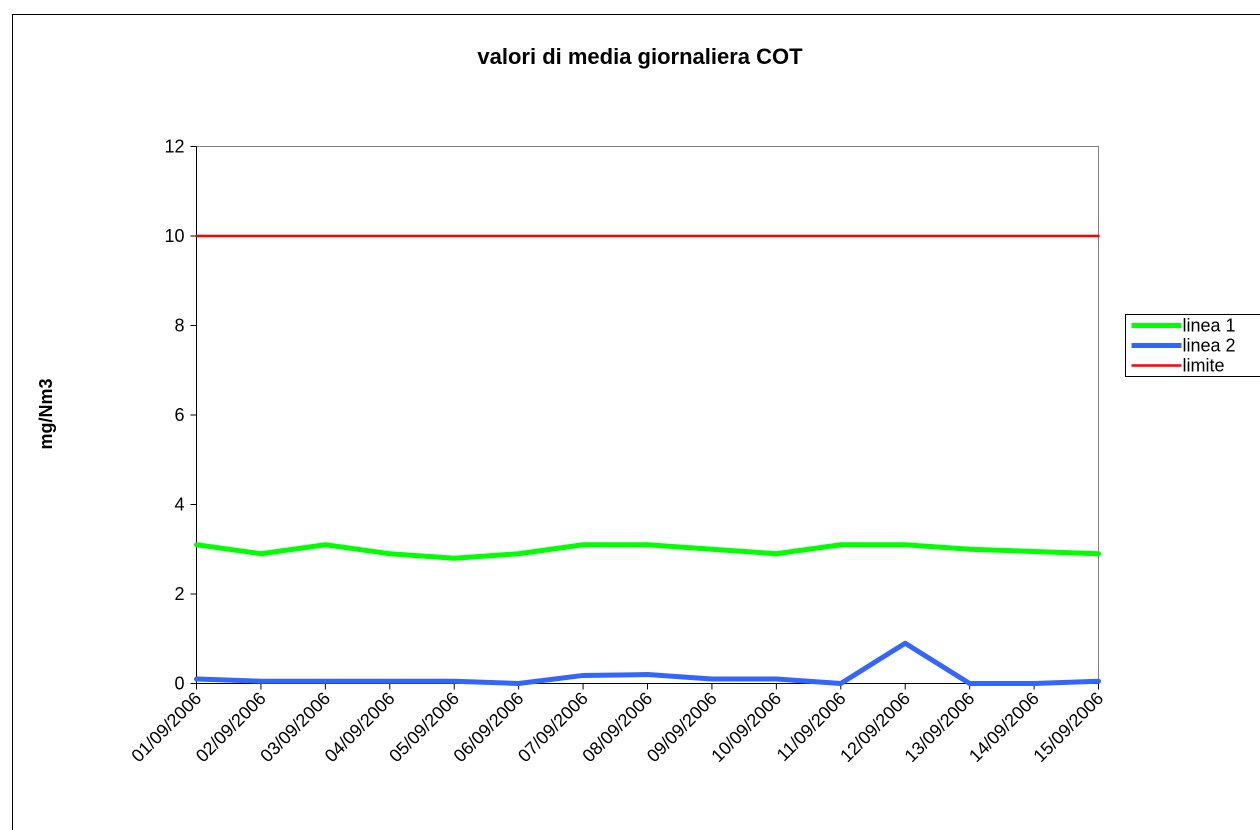  What do you see at coordinates (179, 505) in the screenshot?
I see `y-tick-label: 4` at bounding box center [179, 505].